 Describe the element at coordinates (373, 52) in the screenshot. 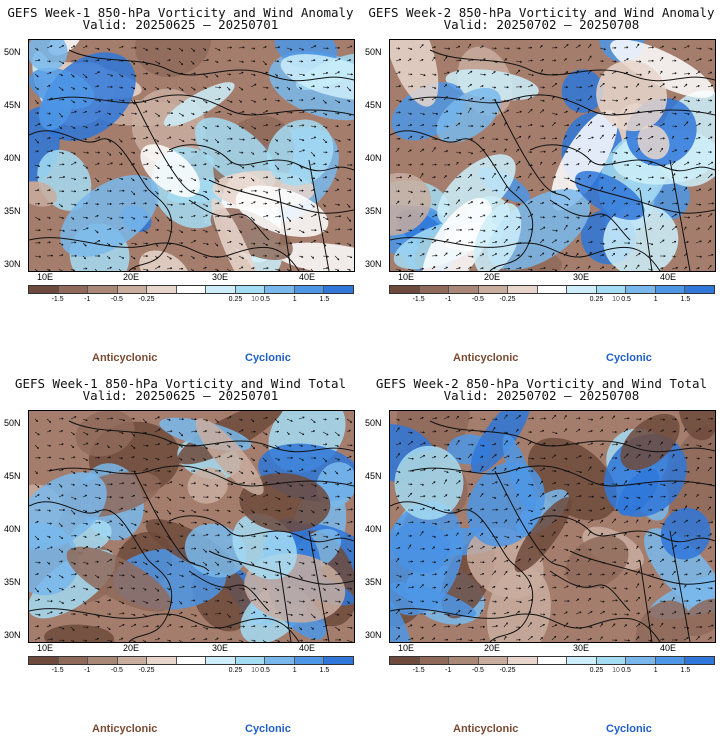

I see `lat-tick-label: 50N` at that location.